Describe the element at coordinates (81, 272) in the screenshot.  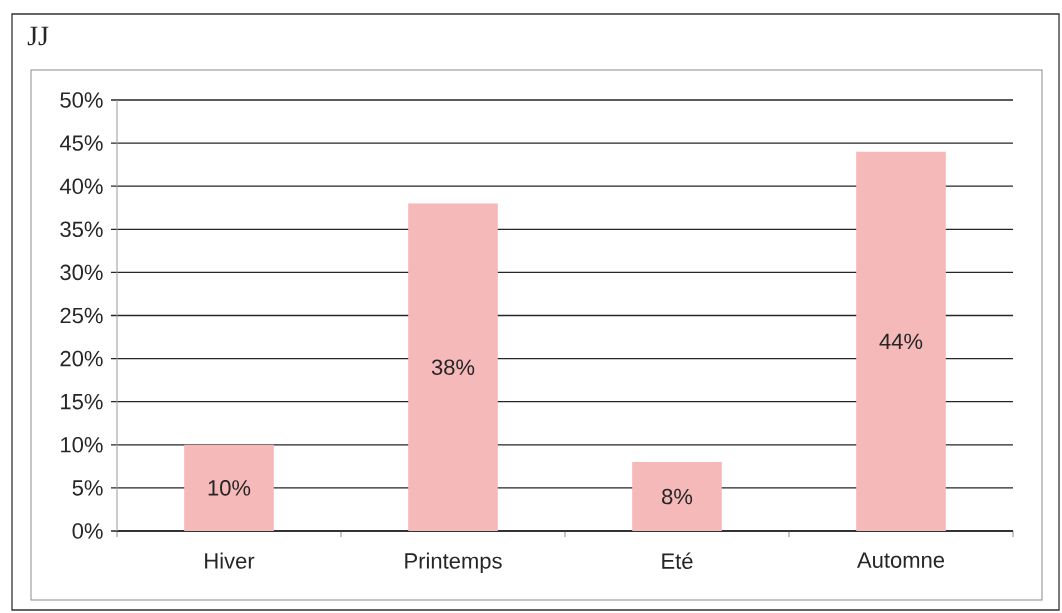
I see `y-tick-label: 30%` at that location.